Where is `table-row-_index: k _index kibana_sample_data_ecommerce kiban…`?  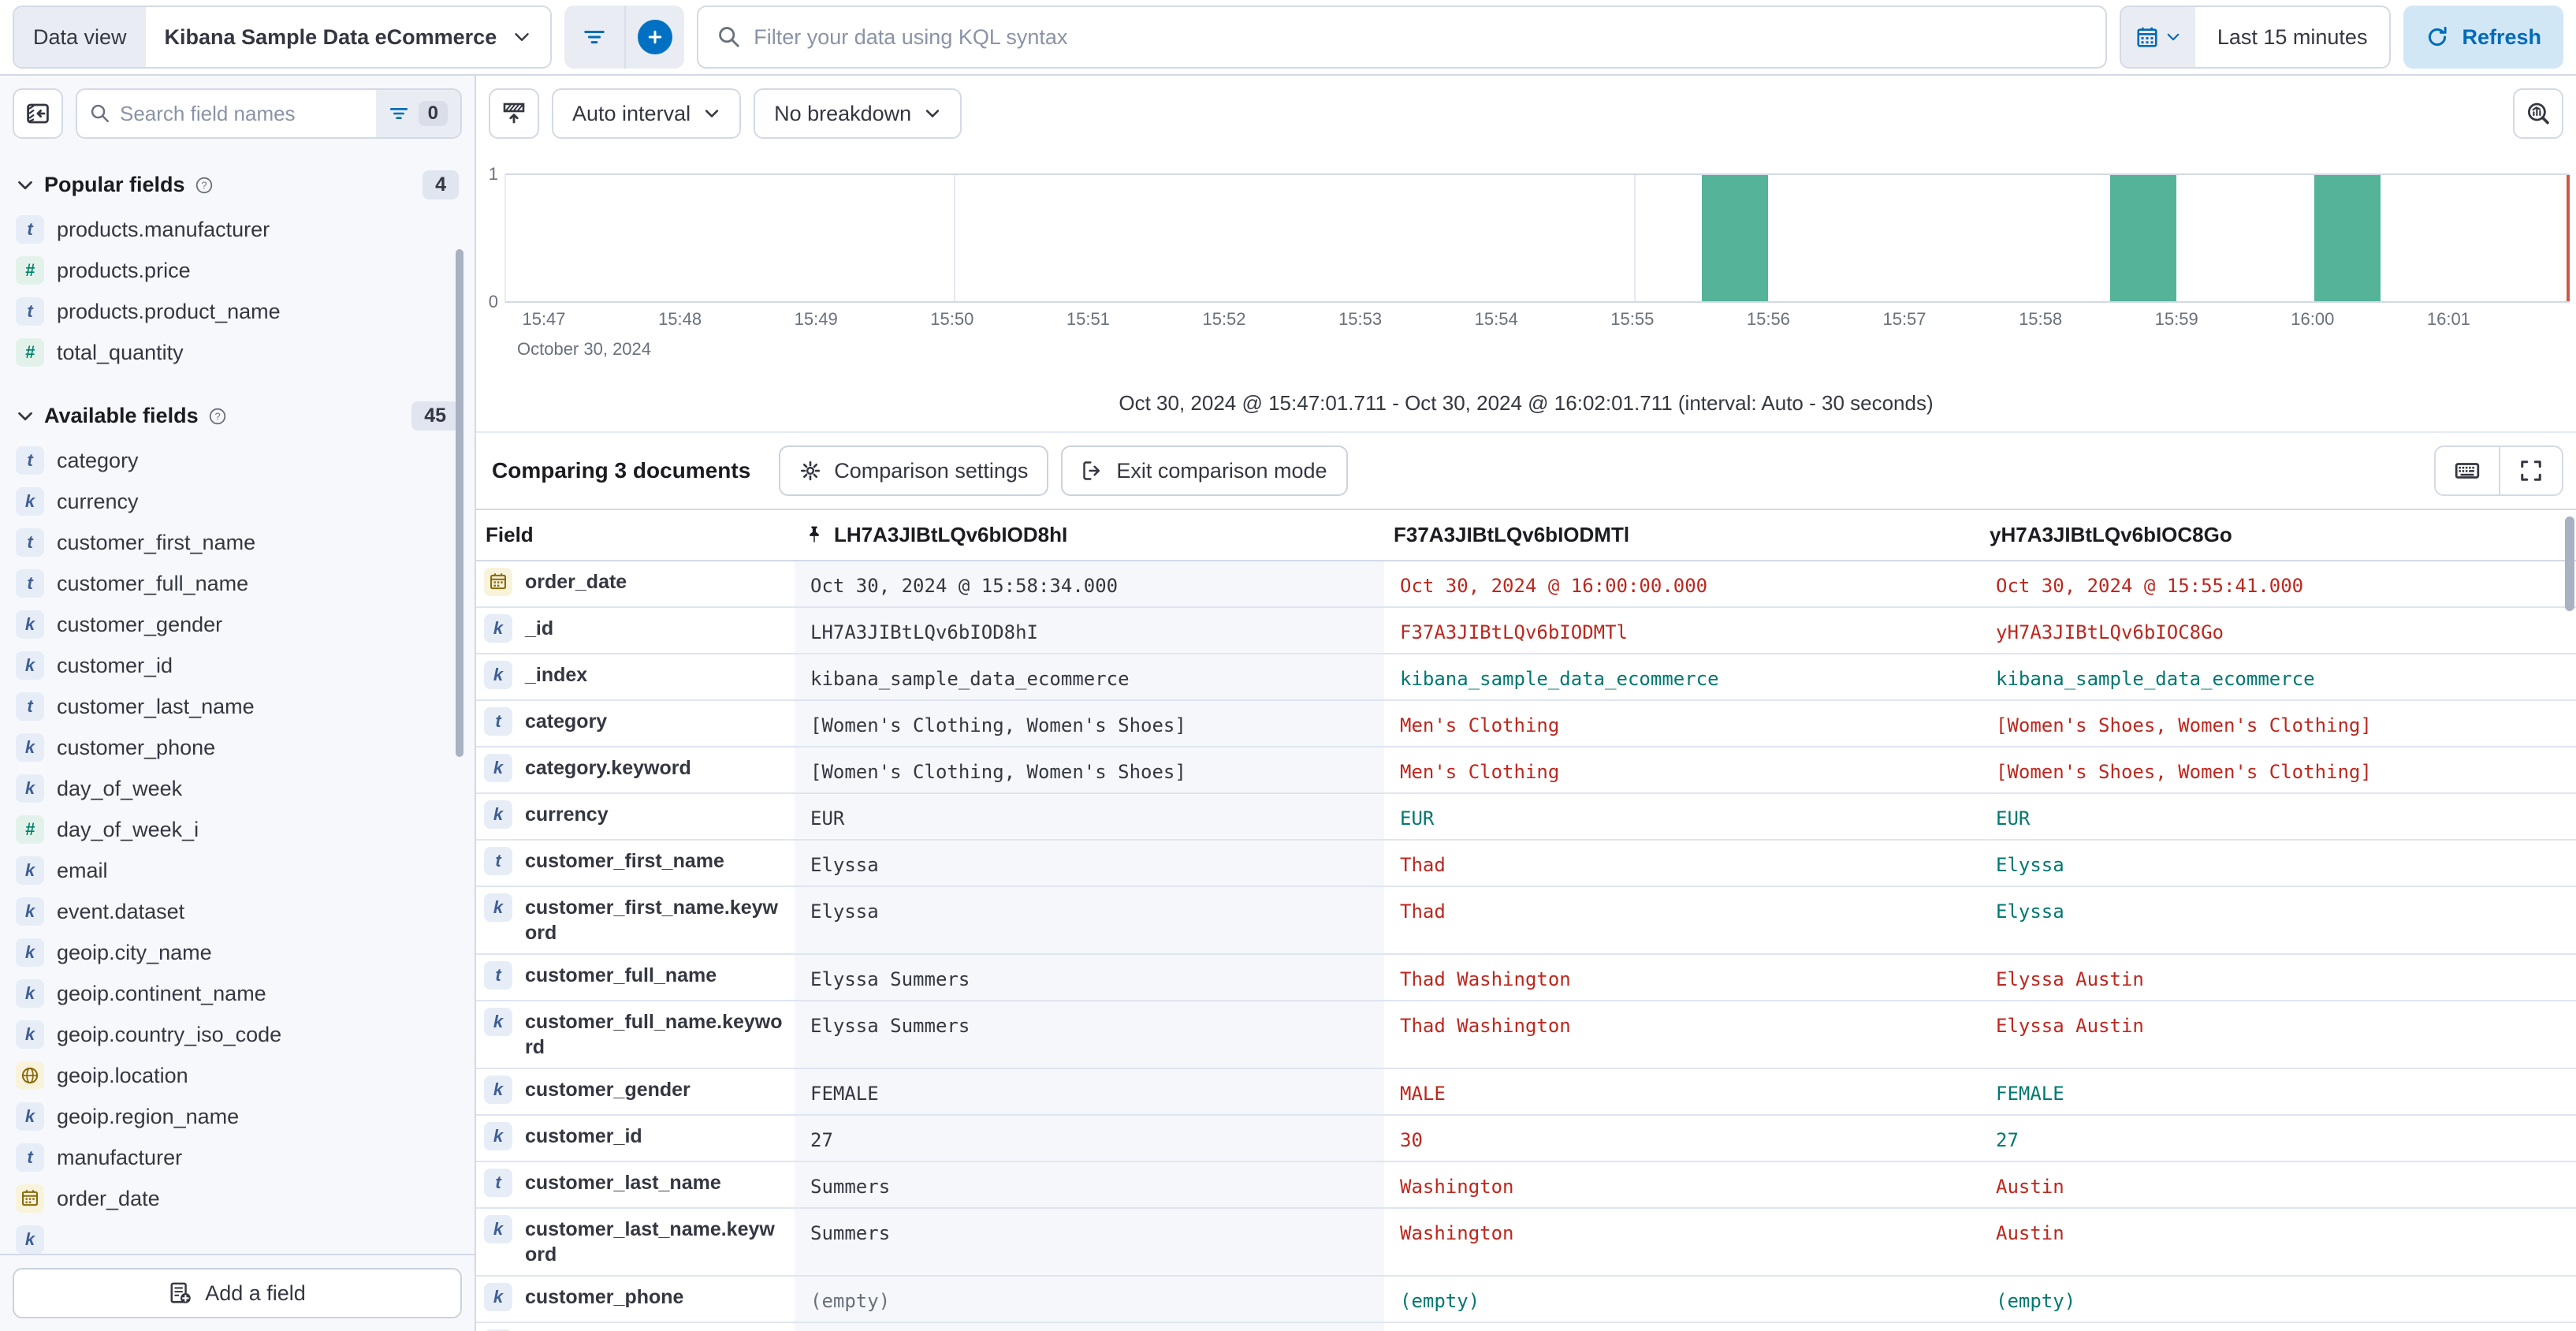
table-row-_index: k _index kibana_sample_data_ecommerce kiban… is located at coordinates (1526, 677).